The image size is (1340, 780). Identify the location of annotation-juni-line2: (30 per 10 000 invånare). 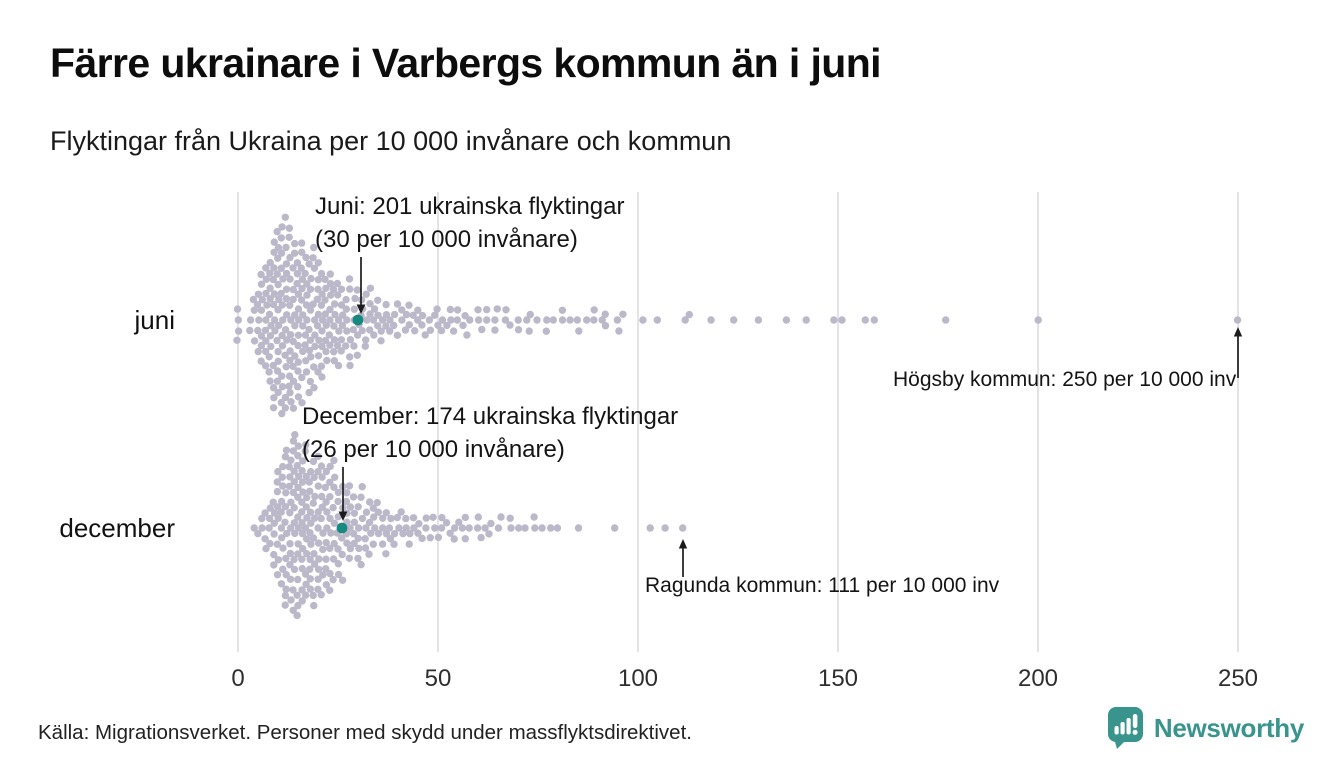
(446, 239).